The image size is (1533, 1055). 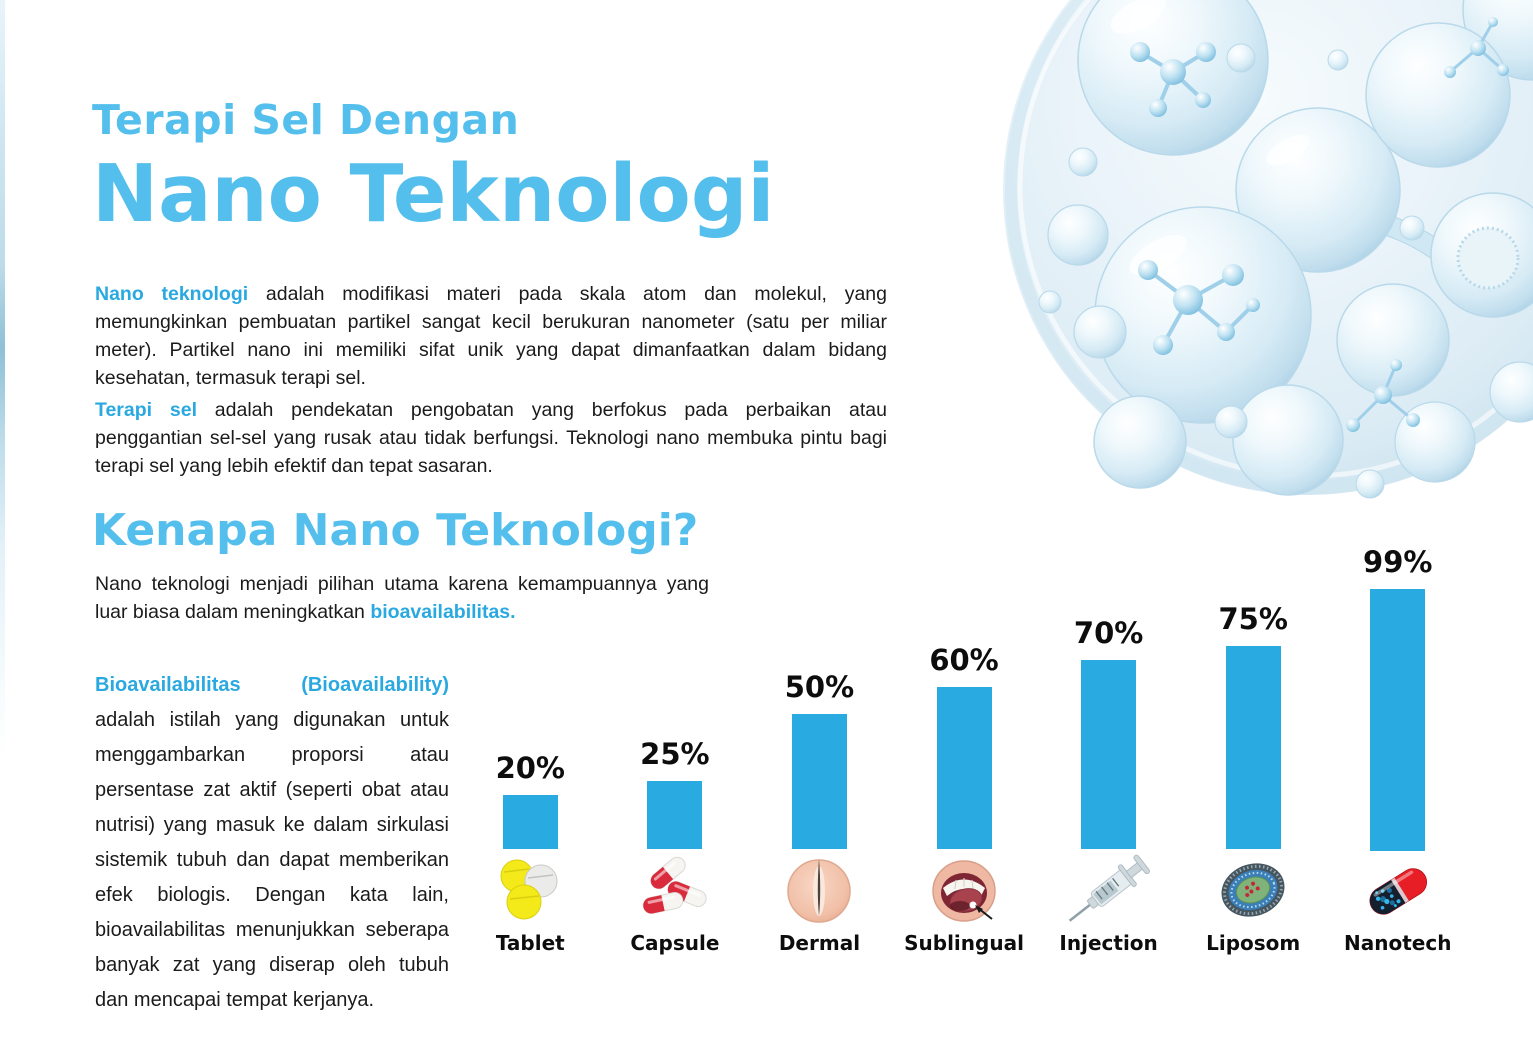 I want to click on page-title: Terapi Sel Dengan Nano Teknologi, so click(x=433, y=168).